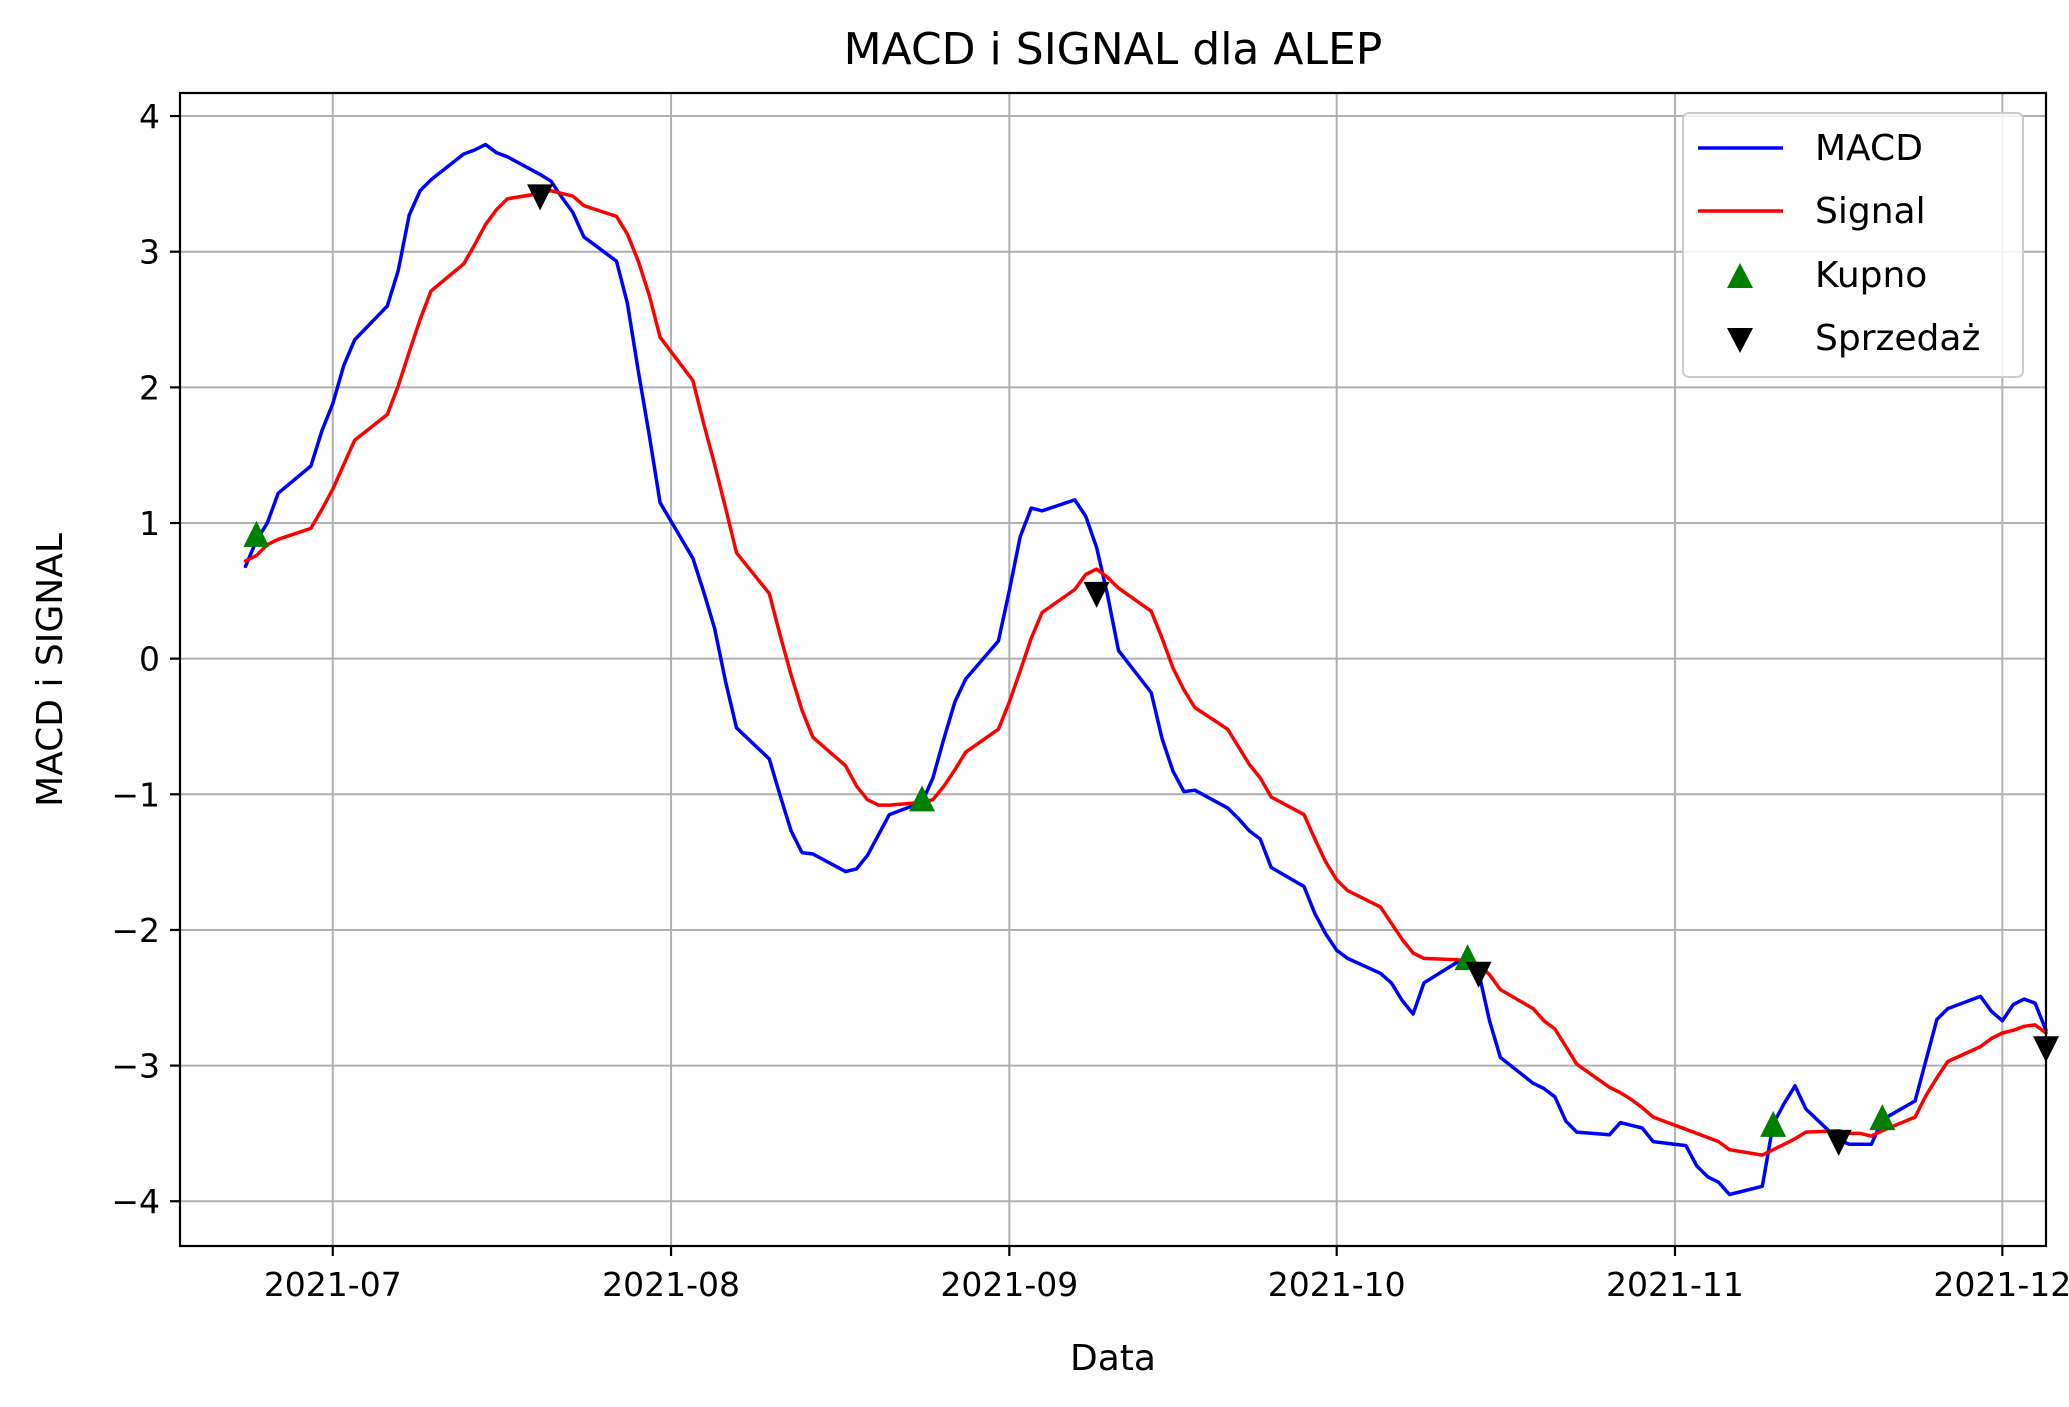 This screenshot has width=2069, height=1407. What do you see at coordinates (135, 1066) in the screenshot?
I see `y-tick-label: −3` at bounding box center [135, 1066].